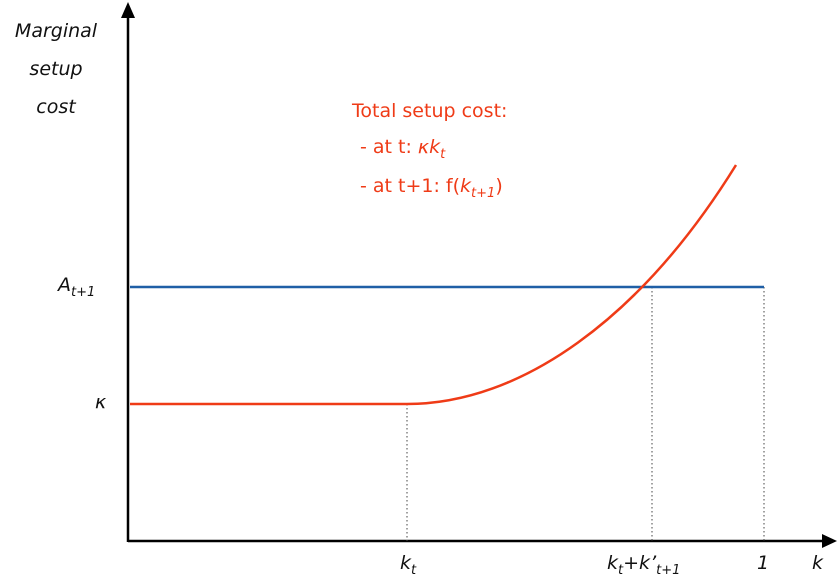 The image size is (837, 584). I want to click on x-tick-kt-base: k, so click(406, 563).